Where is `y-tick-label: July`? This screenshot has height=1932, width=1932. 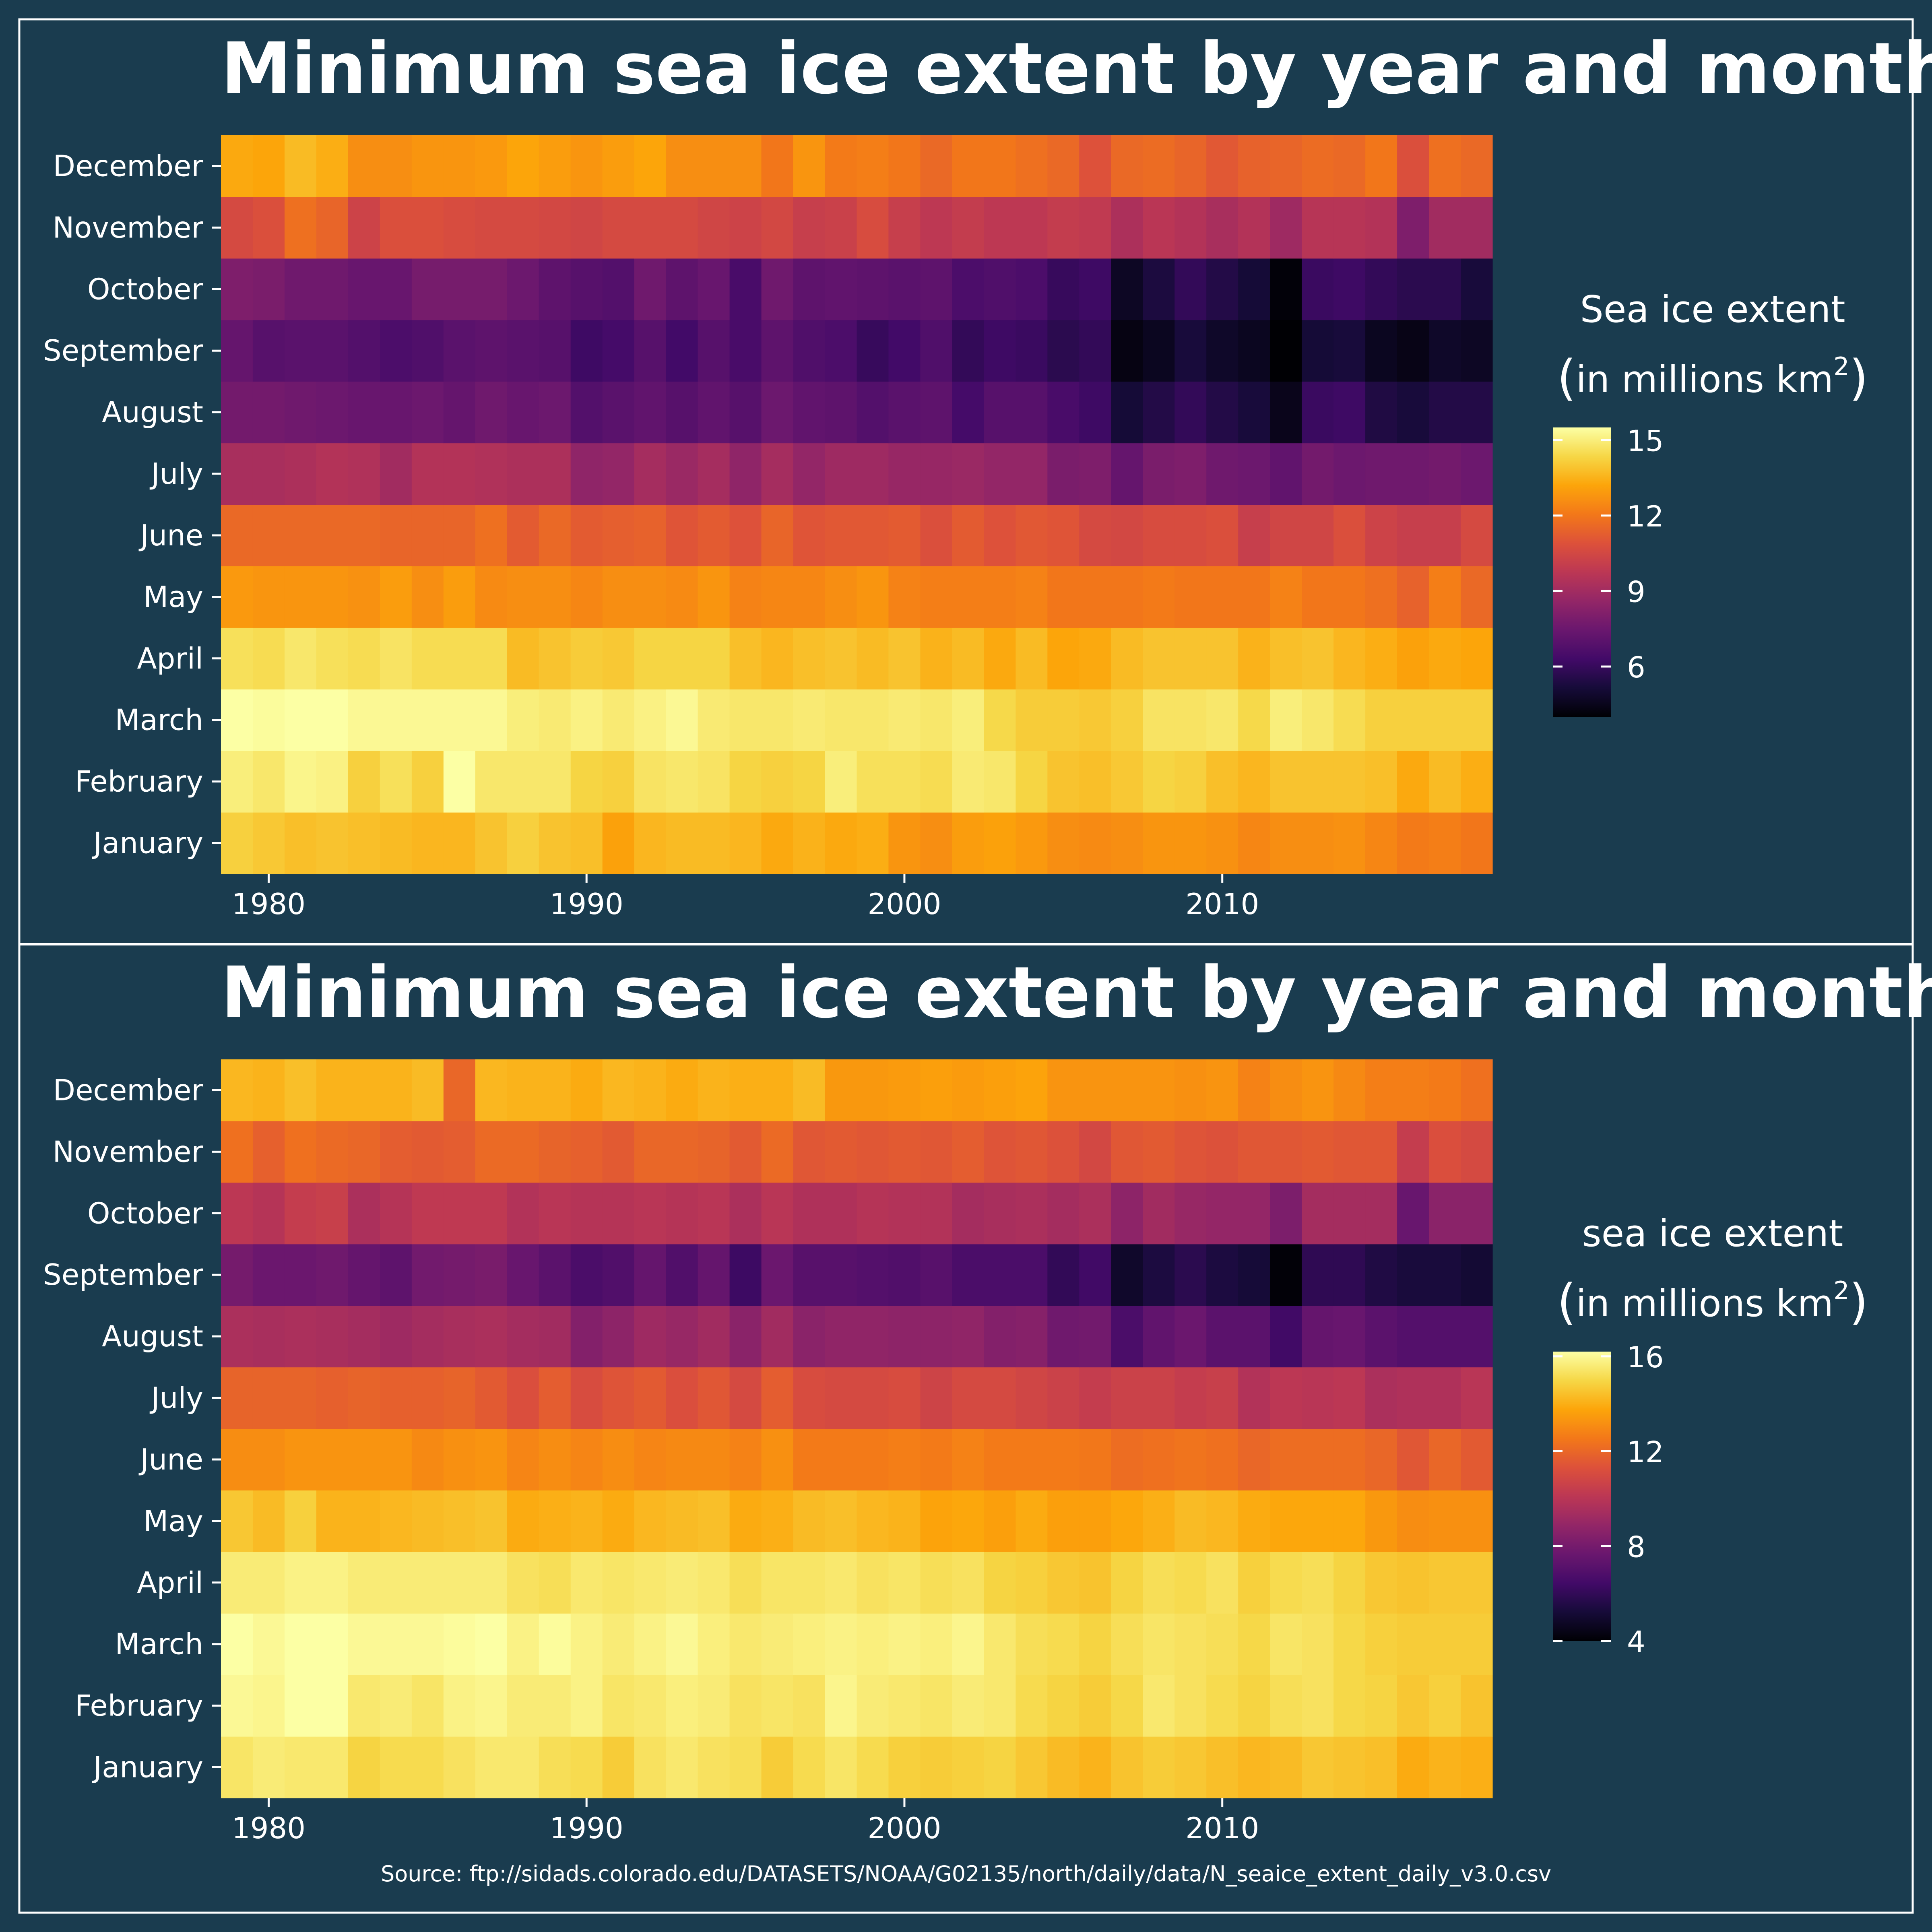 y-tick-label: July is located at coordinates (176, 1398).